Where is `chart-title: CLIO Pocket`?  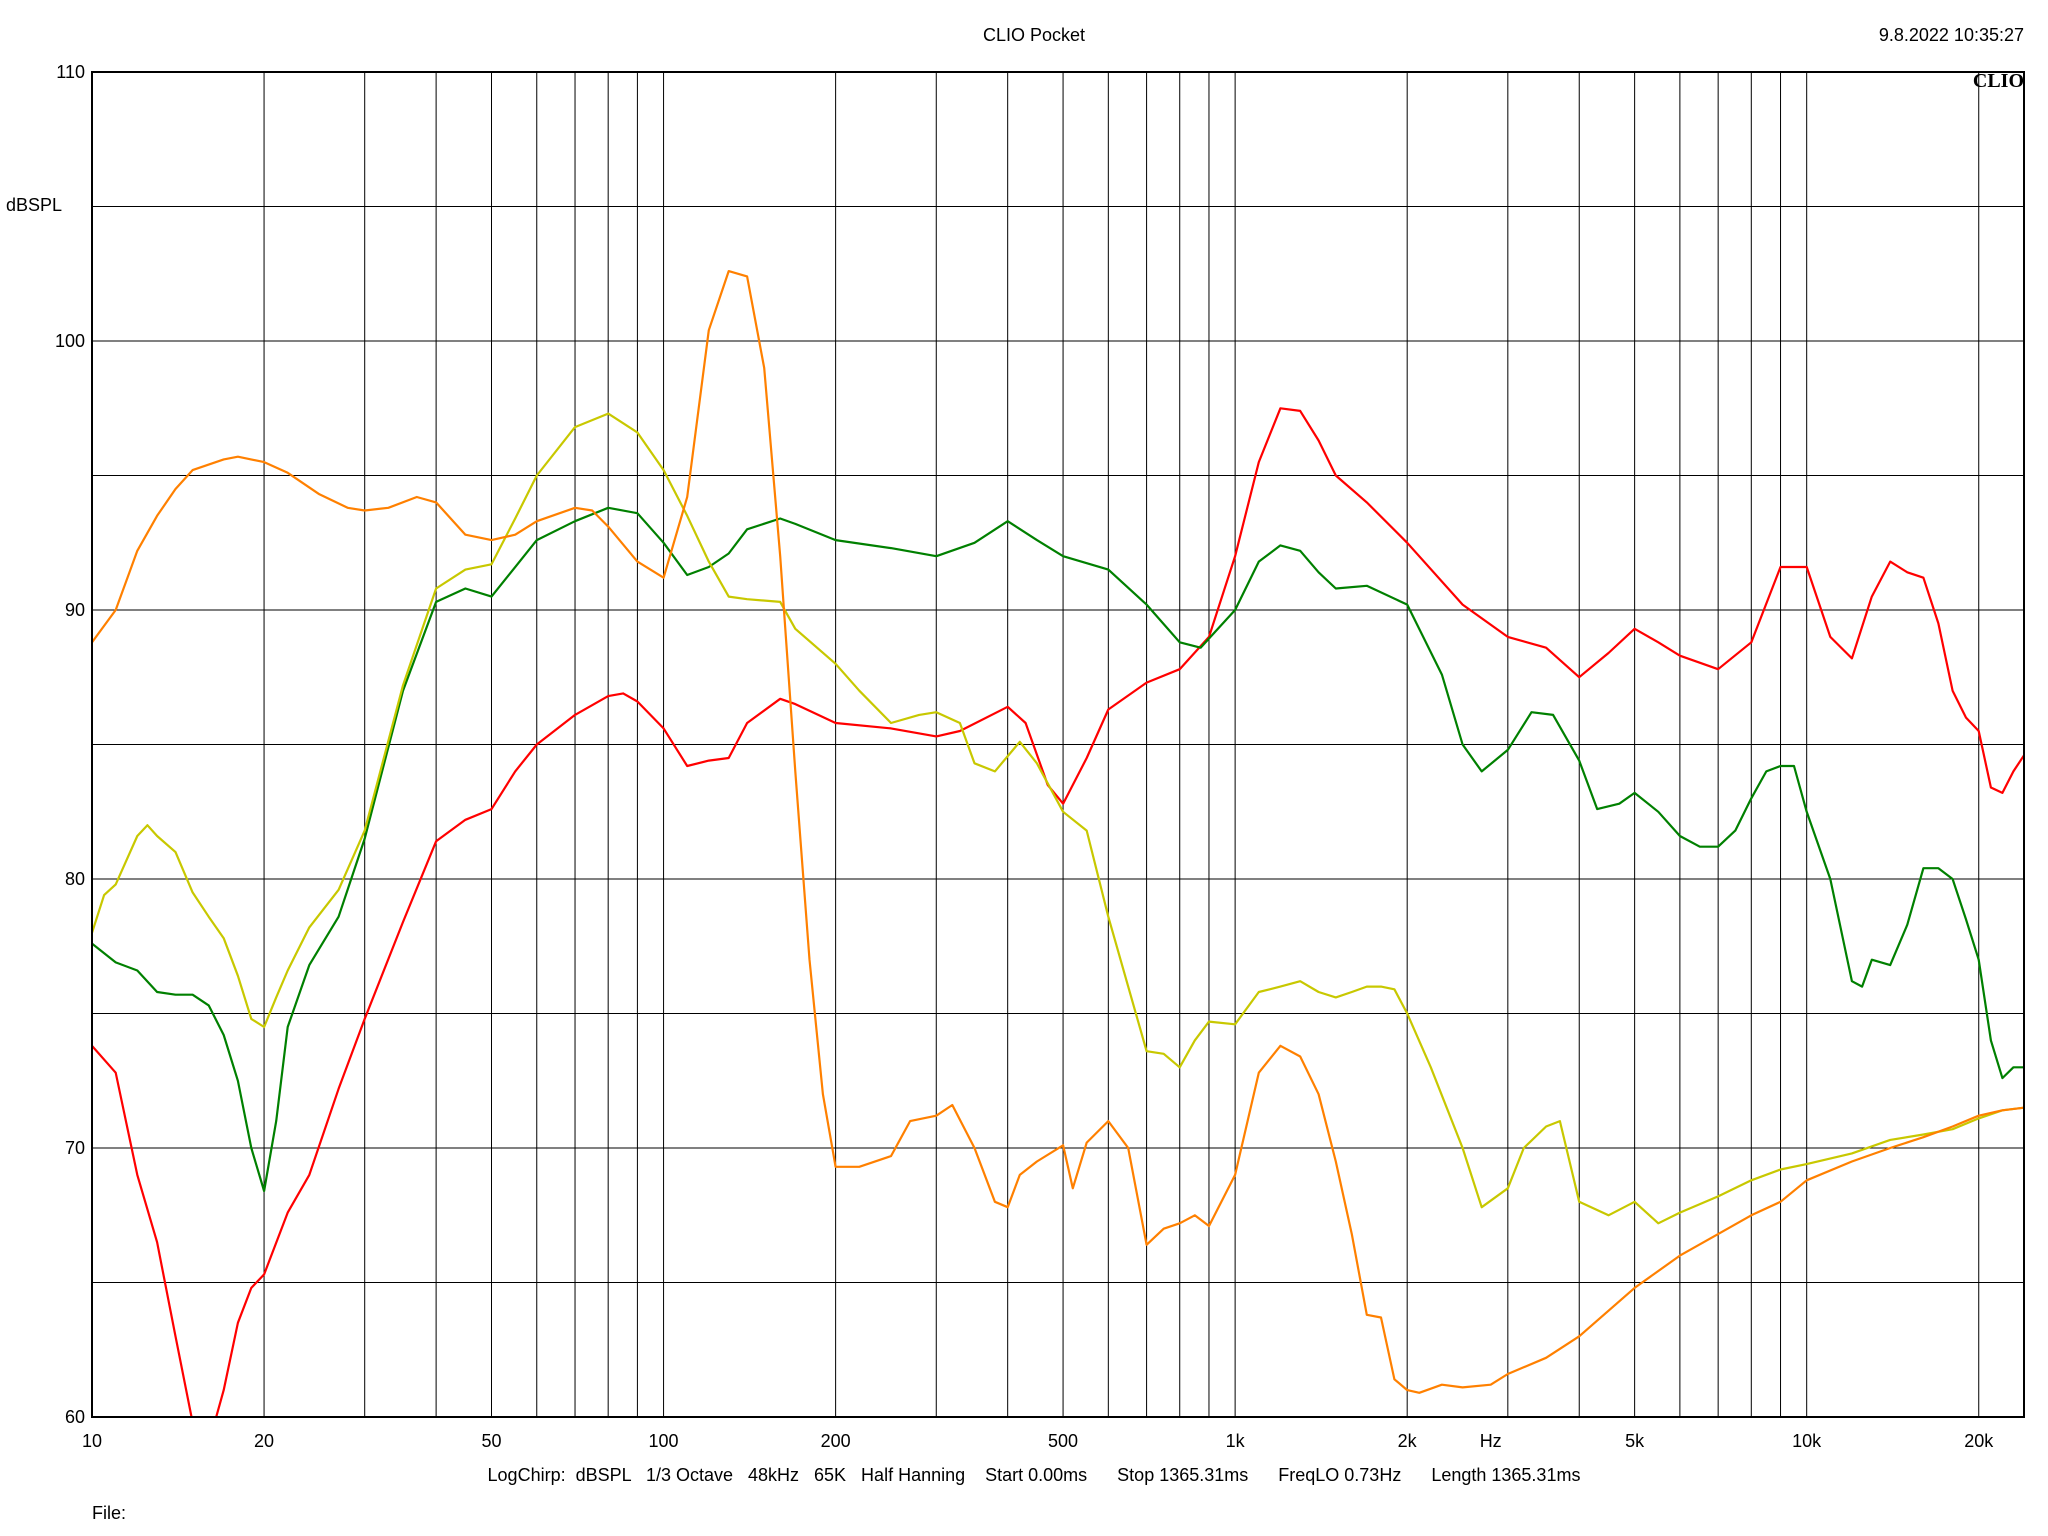 chart-title: CLIO Pocket is located at coordinates (1034, 35).